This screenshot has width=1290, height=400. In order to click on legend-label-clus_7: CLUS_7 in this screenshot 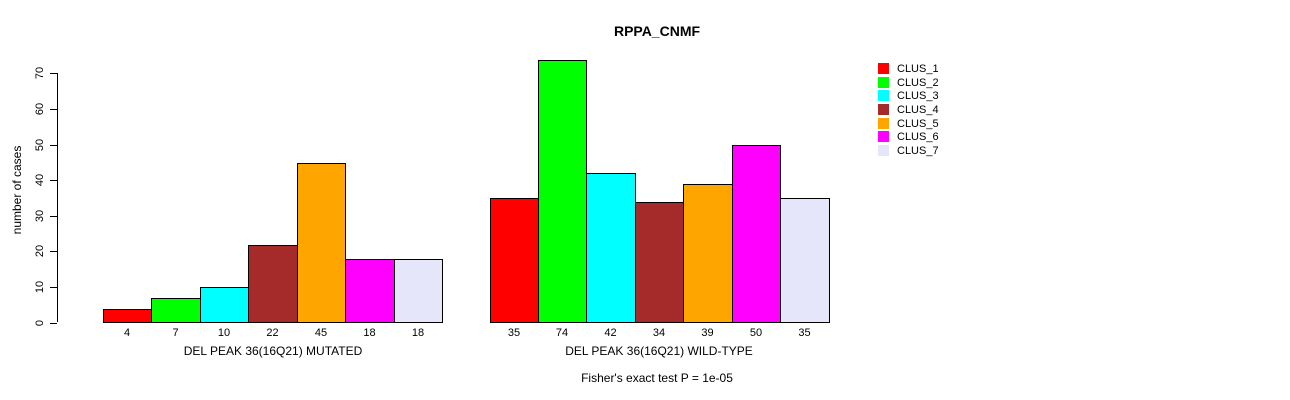, I will do `click(918, 151)`.